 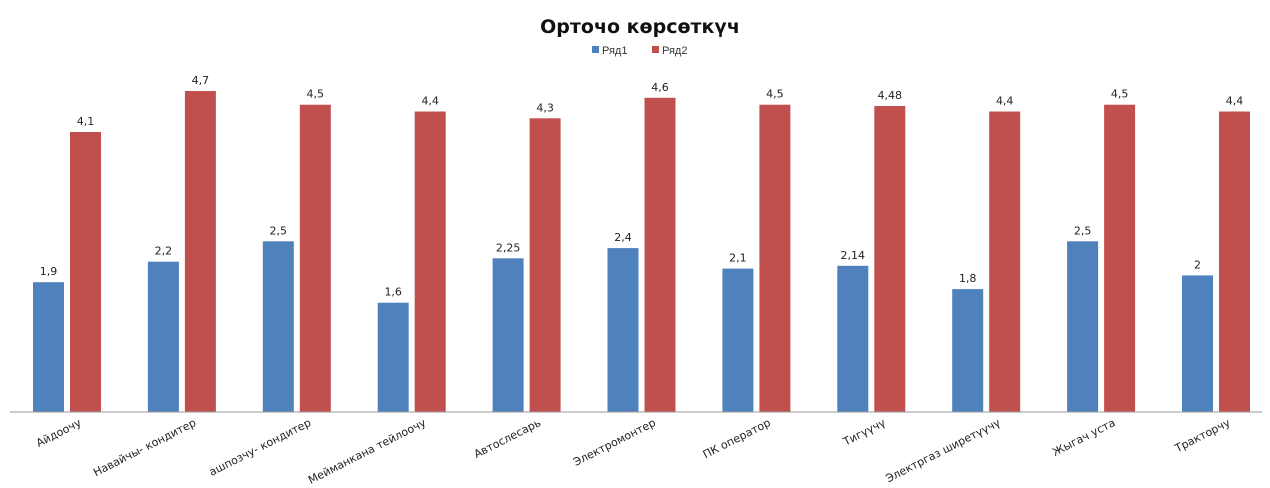 I want to click on x-tick-label-1: Айдоочу, so click(x=59, y=433).